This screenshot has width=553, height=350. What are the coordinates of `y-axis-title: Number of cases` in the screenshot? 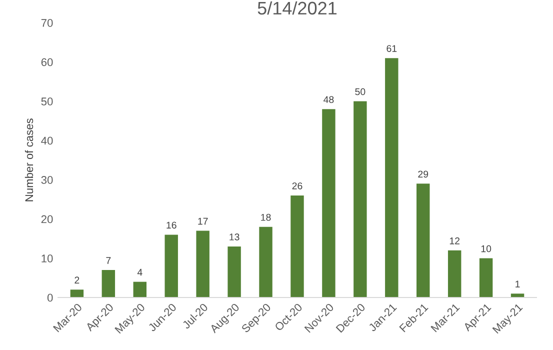 It's located at (29, 160).